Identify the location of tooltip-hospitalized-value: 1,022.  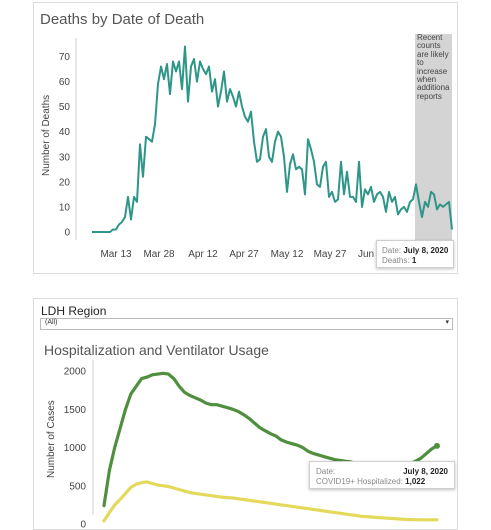
(415, 481).